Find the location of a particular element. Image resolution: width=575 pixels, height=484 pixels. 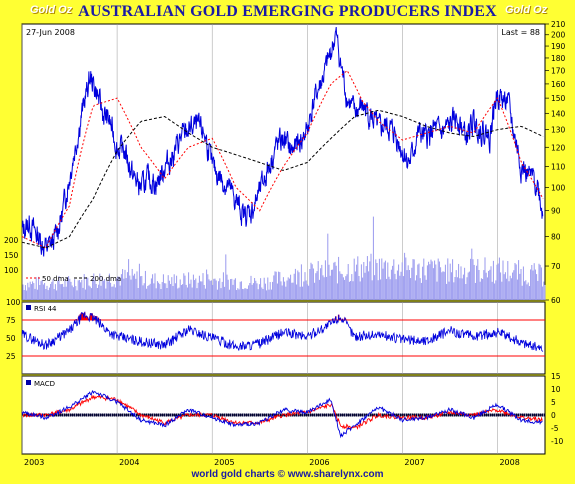

date-label: 27-Jun 2008 is located at coordinates (50, 32).